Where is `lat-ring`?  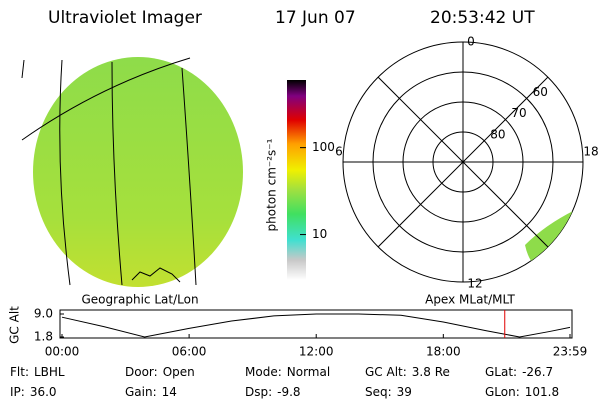 lat-ring is located at coordinates (463, 162).